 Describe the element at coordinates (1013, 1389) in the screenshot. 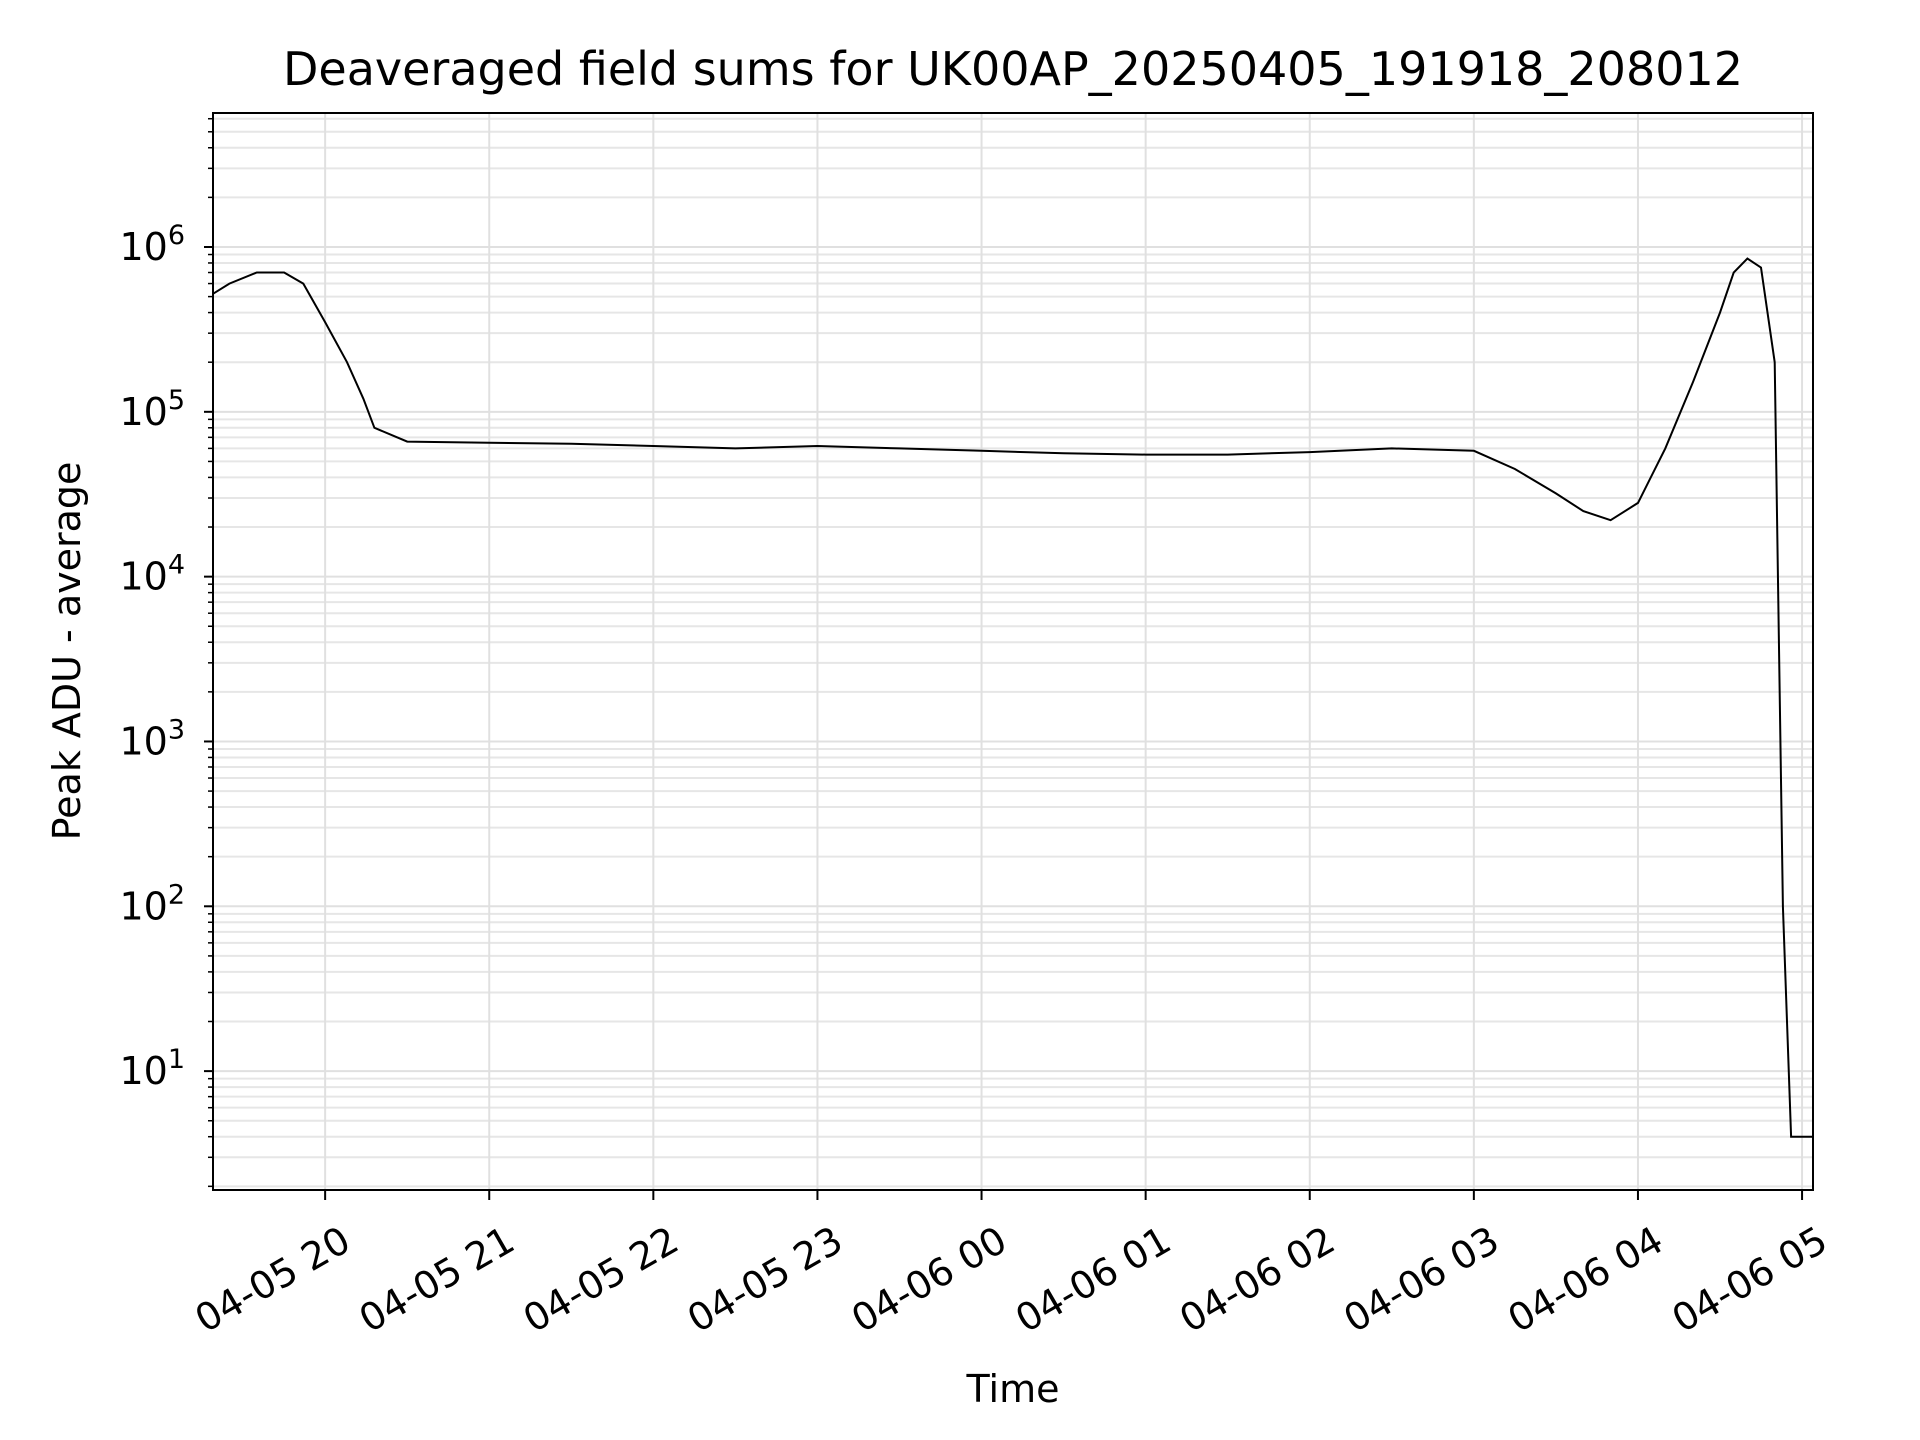

I see `x-axis-label: Time` at that location.